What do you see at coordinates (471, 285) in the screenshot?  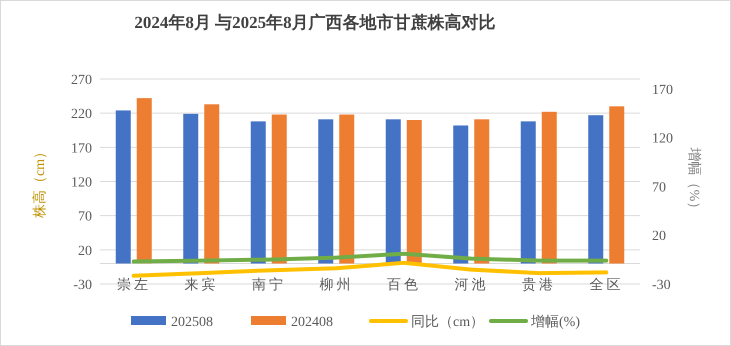 I see `x-tick-label: 河池` at bounding box center [471, 285].